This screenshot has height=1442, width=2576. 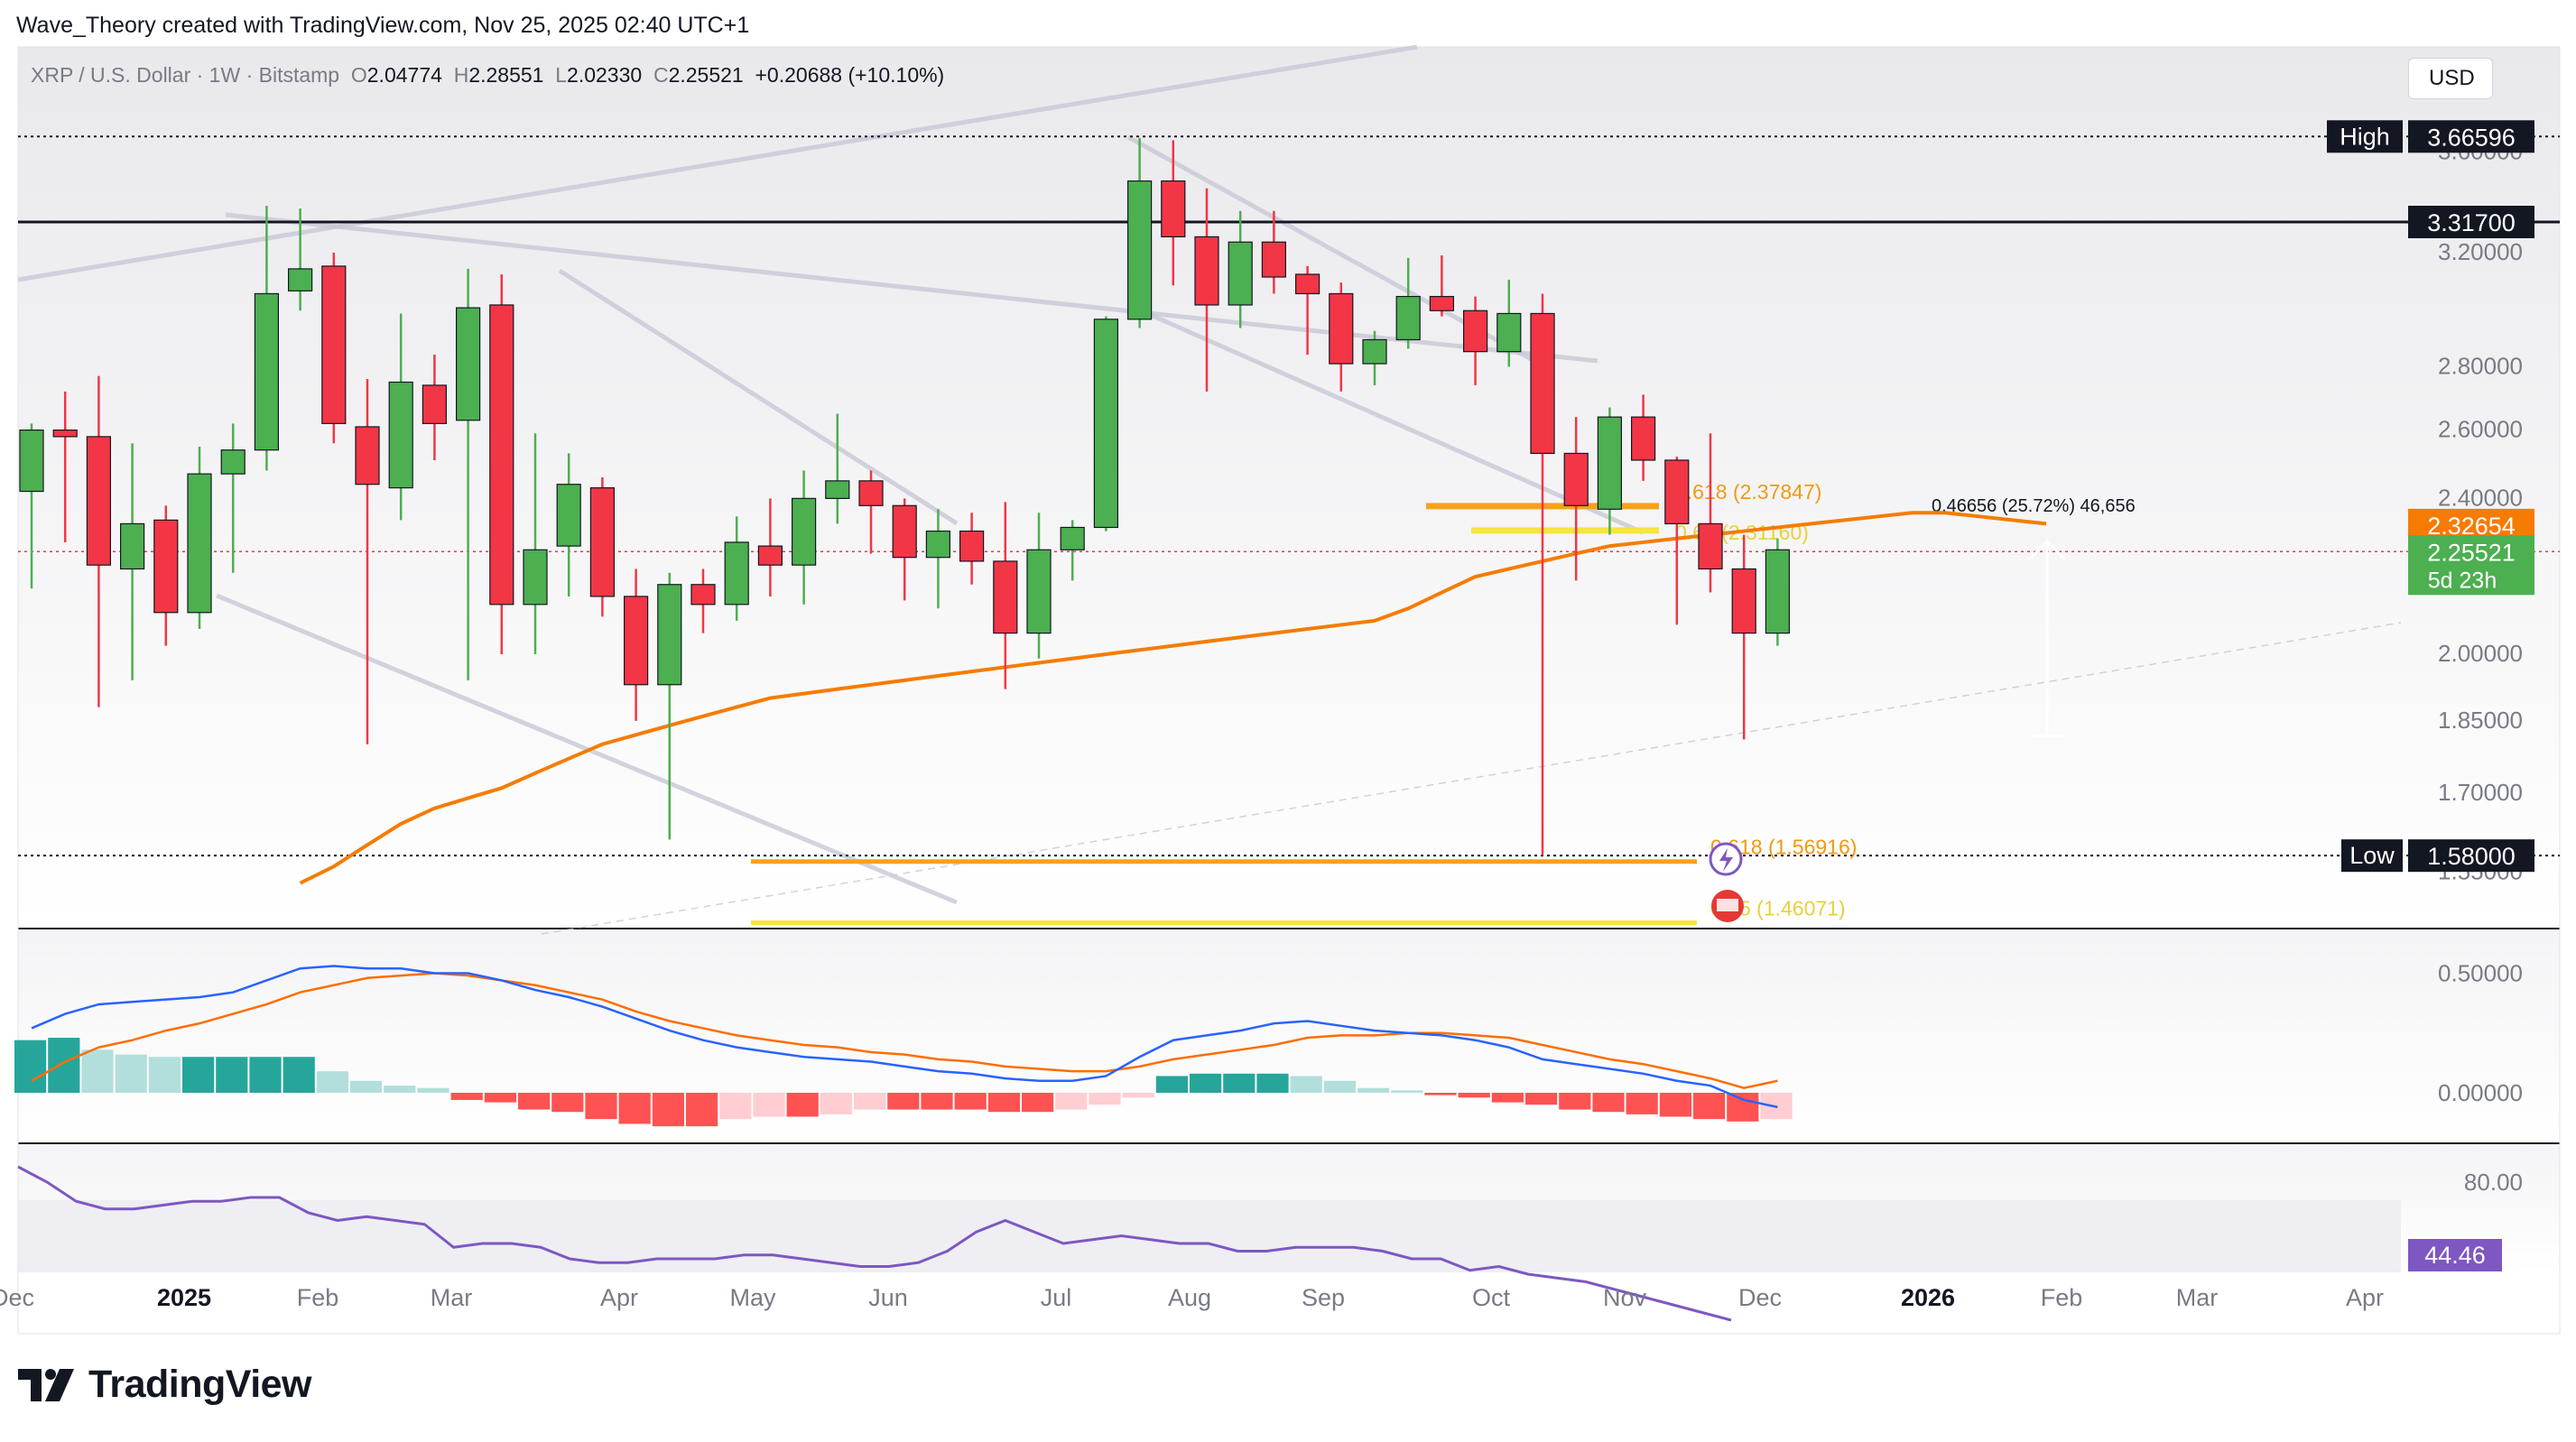 I want to click on fib-label: 0.618 (2.37847), so click(x=1748, y=492).